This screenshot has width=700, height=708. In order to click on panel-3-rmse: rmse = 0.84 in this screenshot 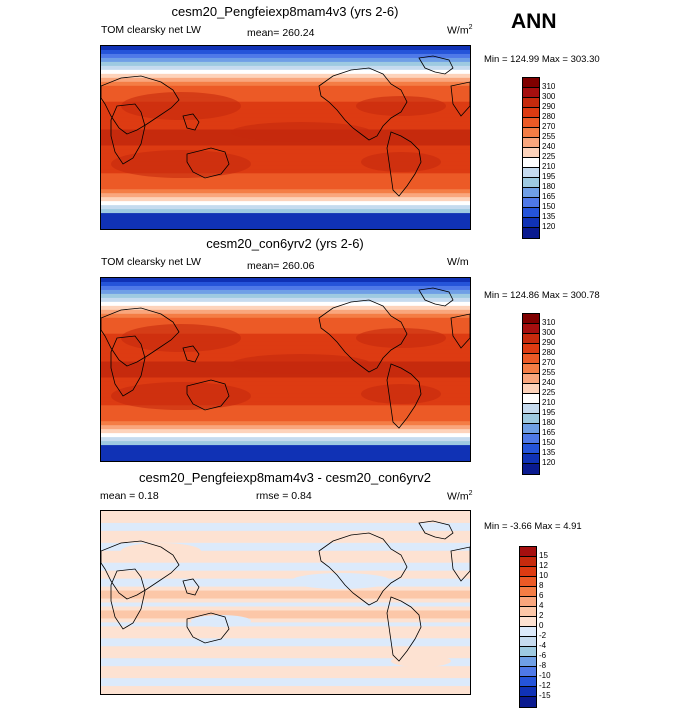, I will do `click(284, 496)`.